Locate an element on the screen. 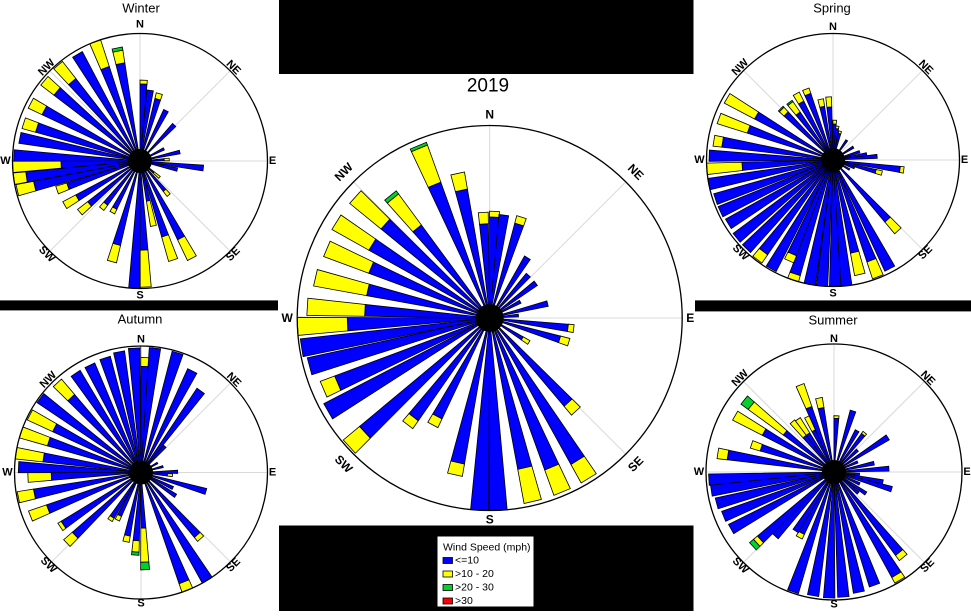 The width and height of the screenshot is (971, 616). svg-text: <=10 is located at coordinates (467, 561).